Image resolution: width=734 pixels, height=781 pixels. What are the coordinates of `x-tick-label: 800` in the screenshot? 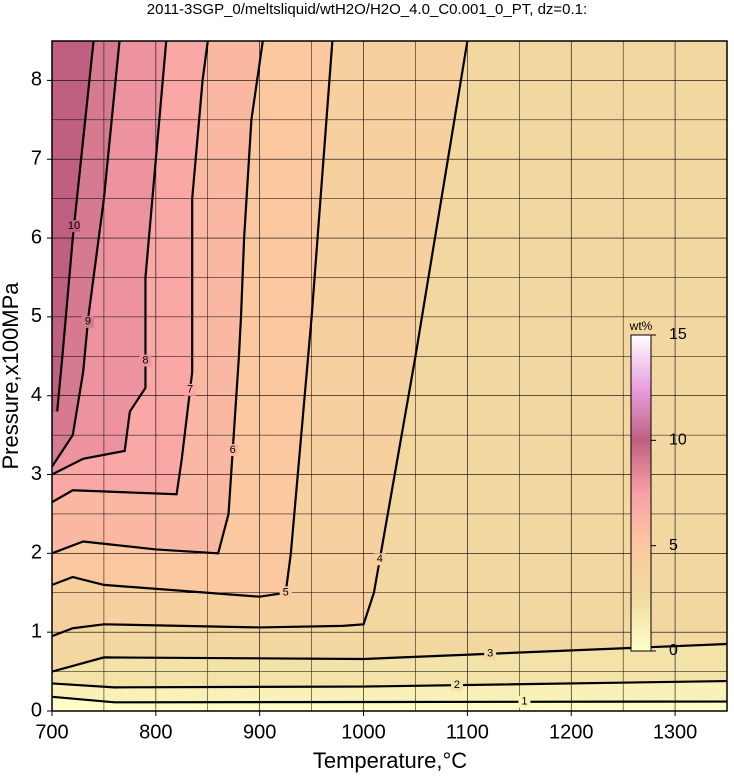 It's located at (155, 732).